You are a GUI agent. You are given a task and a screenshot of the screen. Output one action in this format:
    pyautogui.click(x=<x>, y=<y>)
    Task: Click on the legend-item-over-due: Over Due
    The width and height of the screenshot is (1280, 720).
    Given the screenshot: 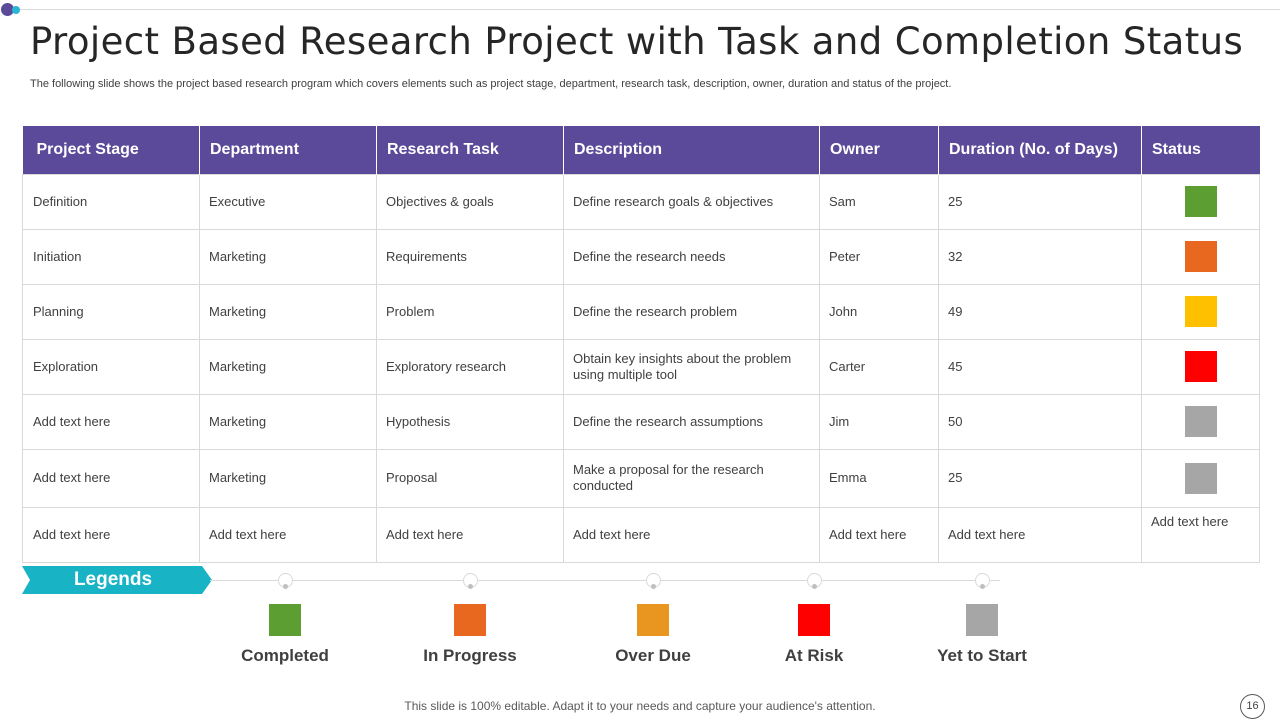 What is the action you would take?
    pyautogui.click(x=653, y=623)
    